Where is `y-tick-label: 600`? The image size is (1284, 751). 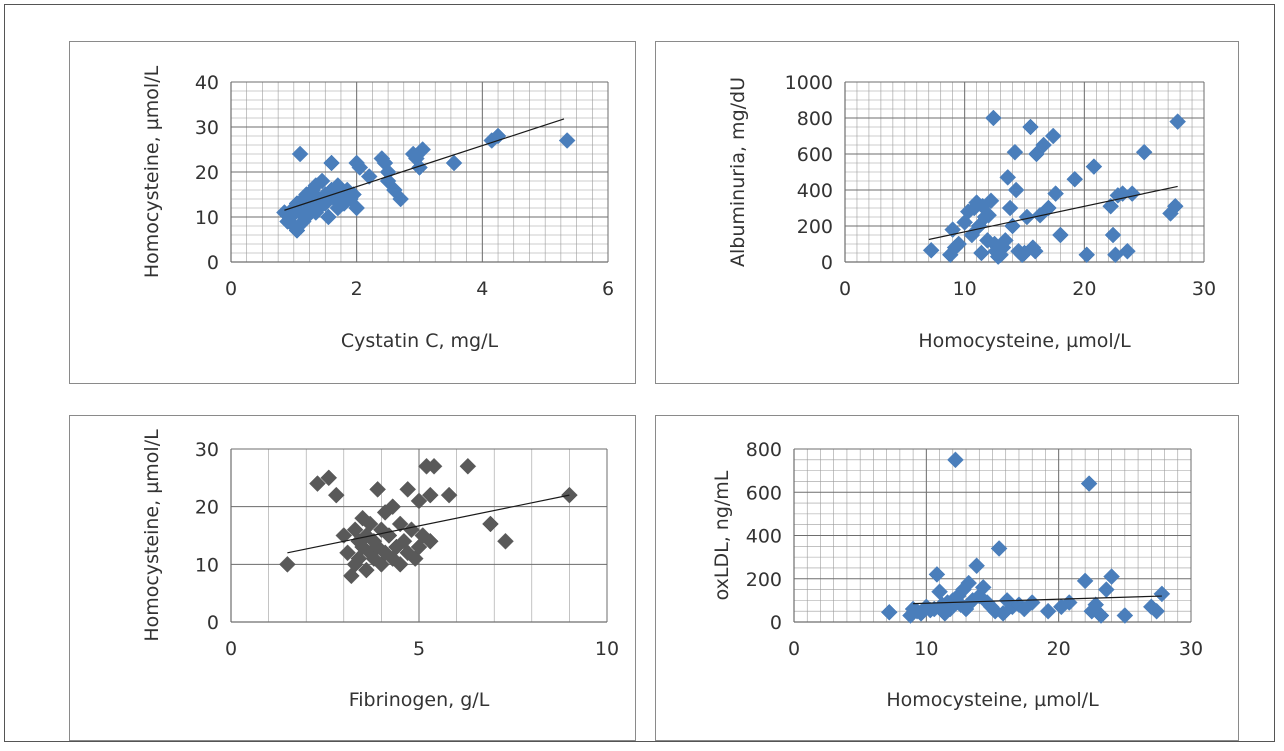 y-tick-label: 600 is located at coordinates (815, 155).